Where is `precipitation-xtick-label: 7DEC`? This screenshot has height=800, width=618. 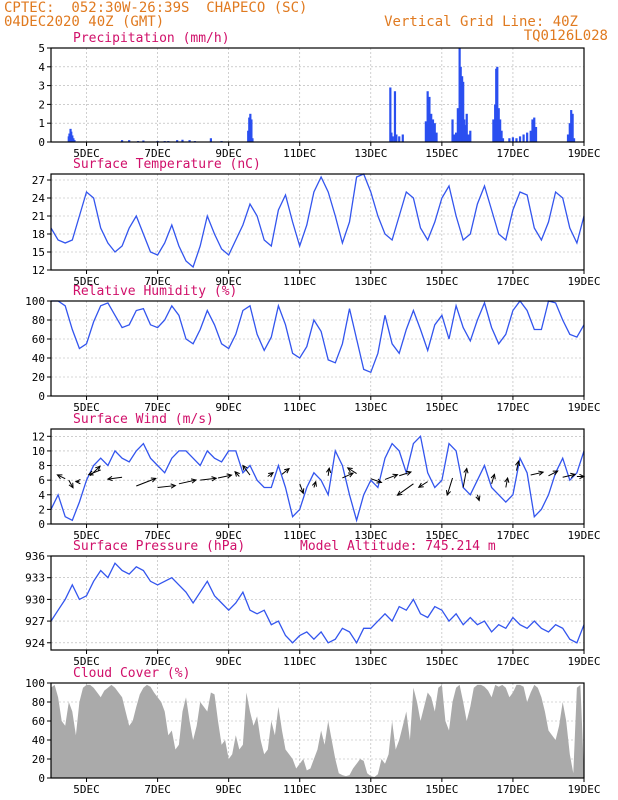 precipitation-xtick-label: 7DEC is located at coordinates (157, 153).